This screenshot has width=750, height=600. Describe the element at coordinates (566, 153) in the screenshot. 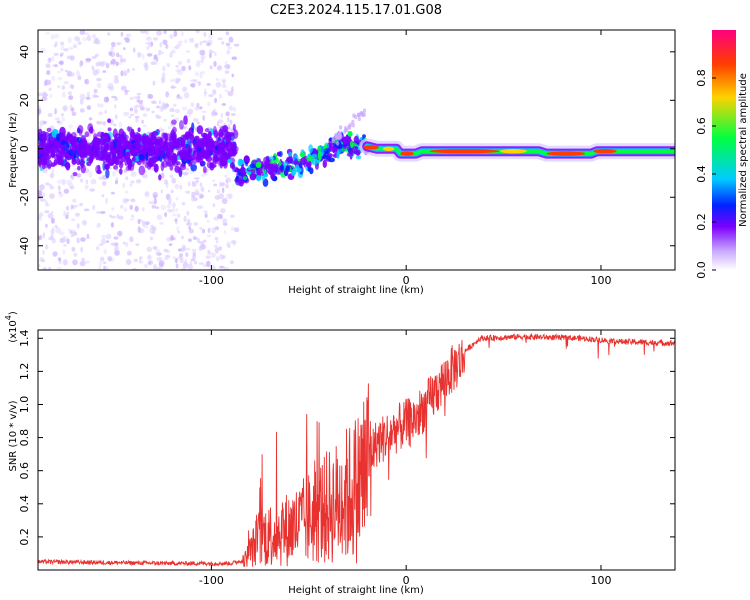

I see `carrier-peak` at that location.